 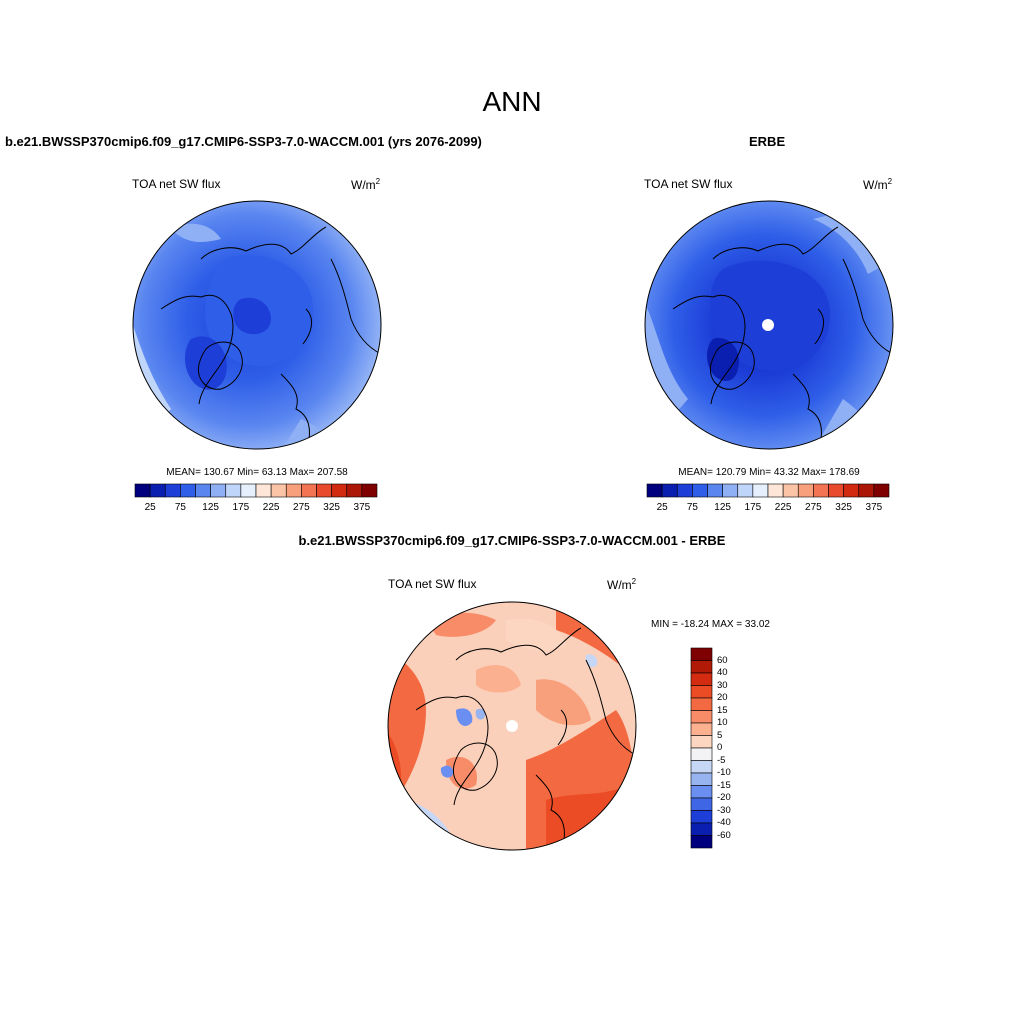 What do you see at coordinates (722, 660) in the screenshot?
I see `panel-3-colorbar-tick-label: 60` at bounding box center [722, 660].